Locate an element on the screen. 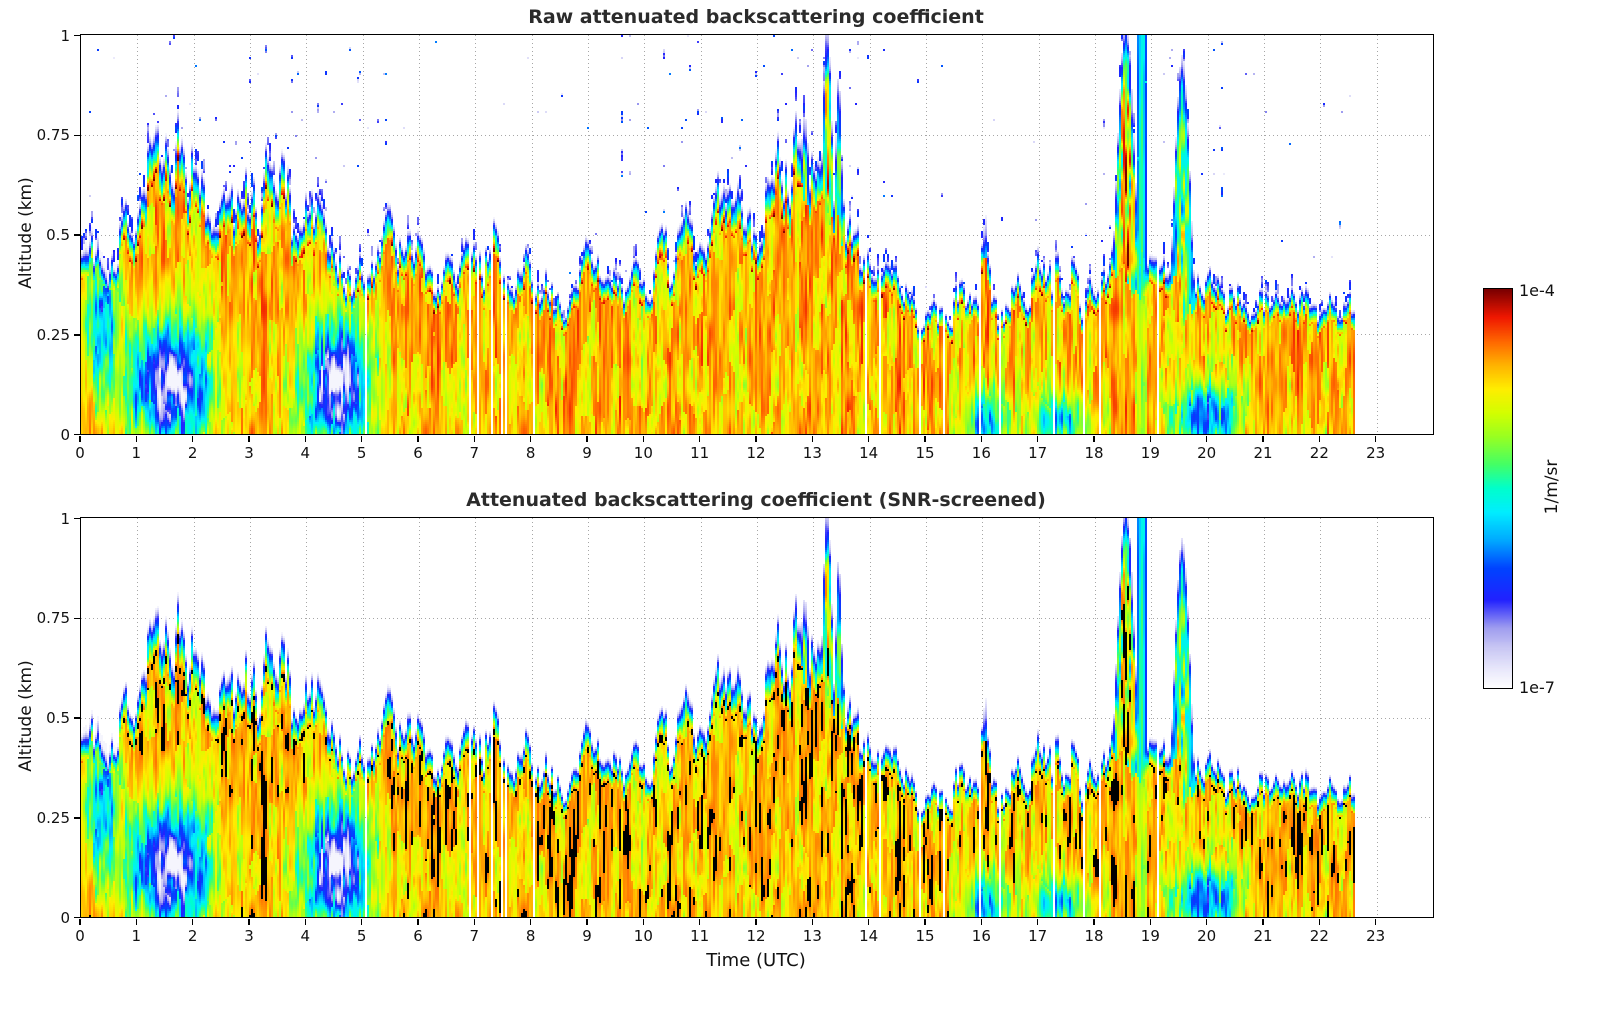 The image size is (1621, 1020). colorbar-units-label: 1/m/sr is located at coordinates (1552, 487).